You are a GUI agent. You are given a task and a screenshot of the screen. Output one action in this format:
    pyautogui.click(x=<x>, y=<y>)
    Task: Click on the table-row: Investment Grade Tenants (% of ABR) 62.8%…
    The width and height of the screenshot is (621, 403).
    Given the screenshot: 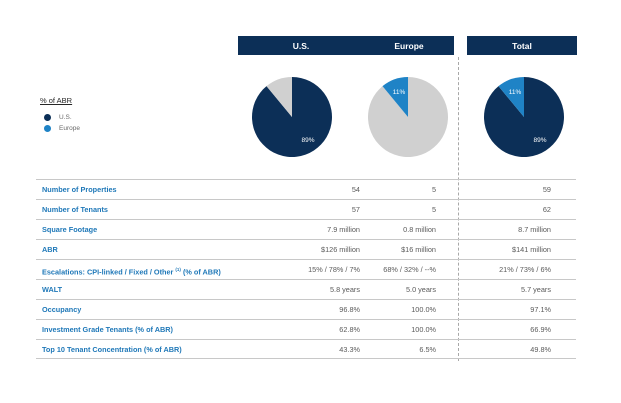 What is the action you would take?
    pyautogui.click(x=306, y=329)
    